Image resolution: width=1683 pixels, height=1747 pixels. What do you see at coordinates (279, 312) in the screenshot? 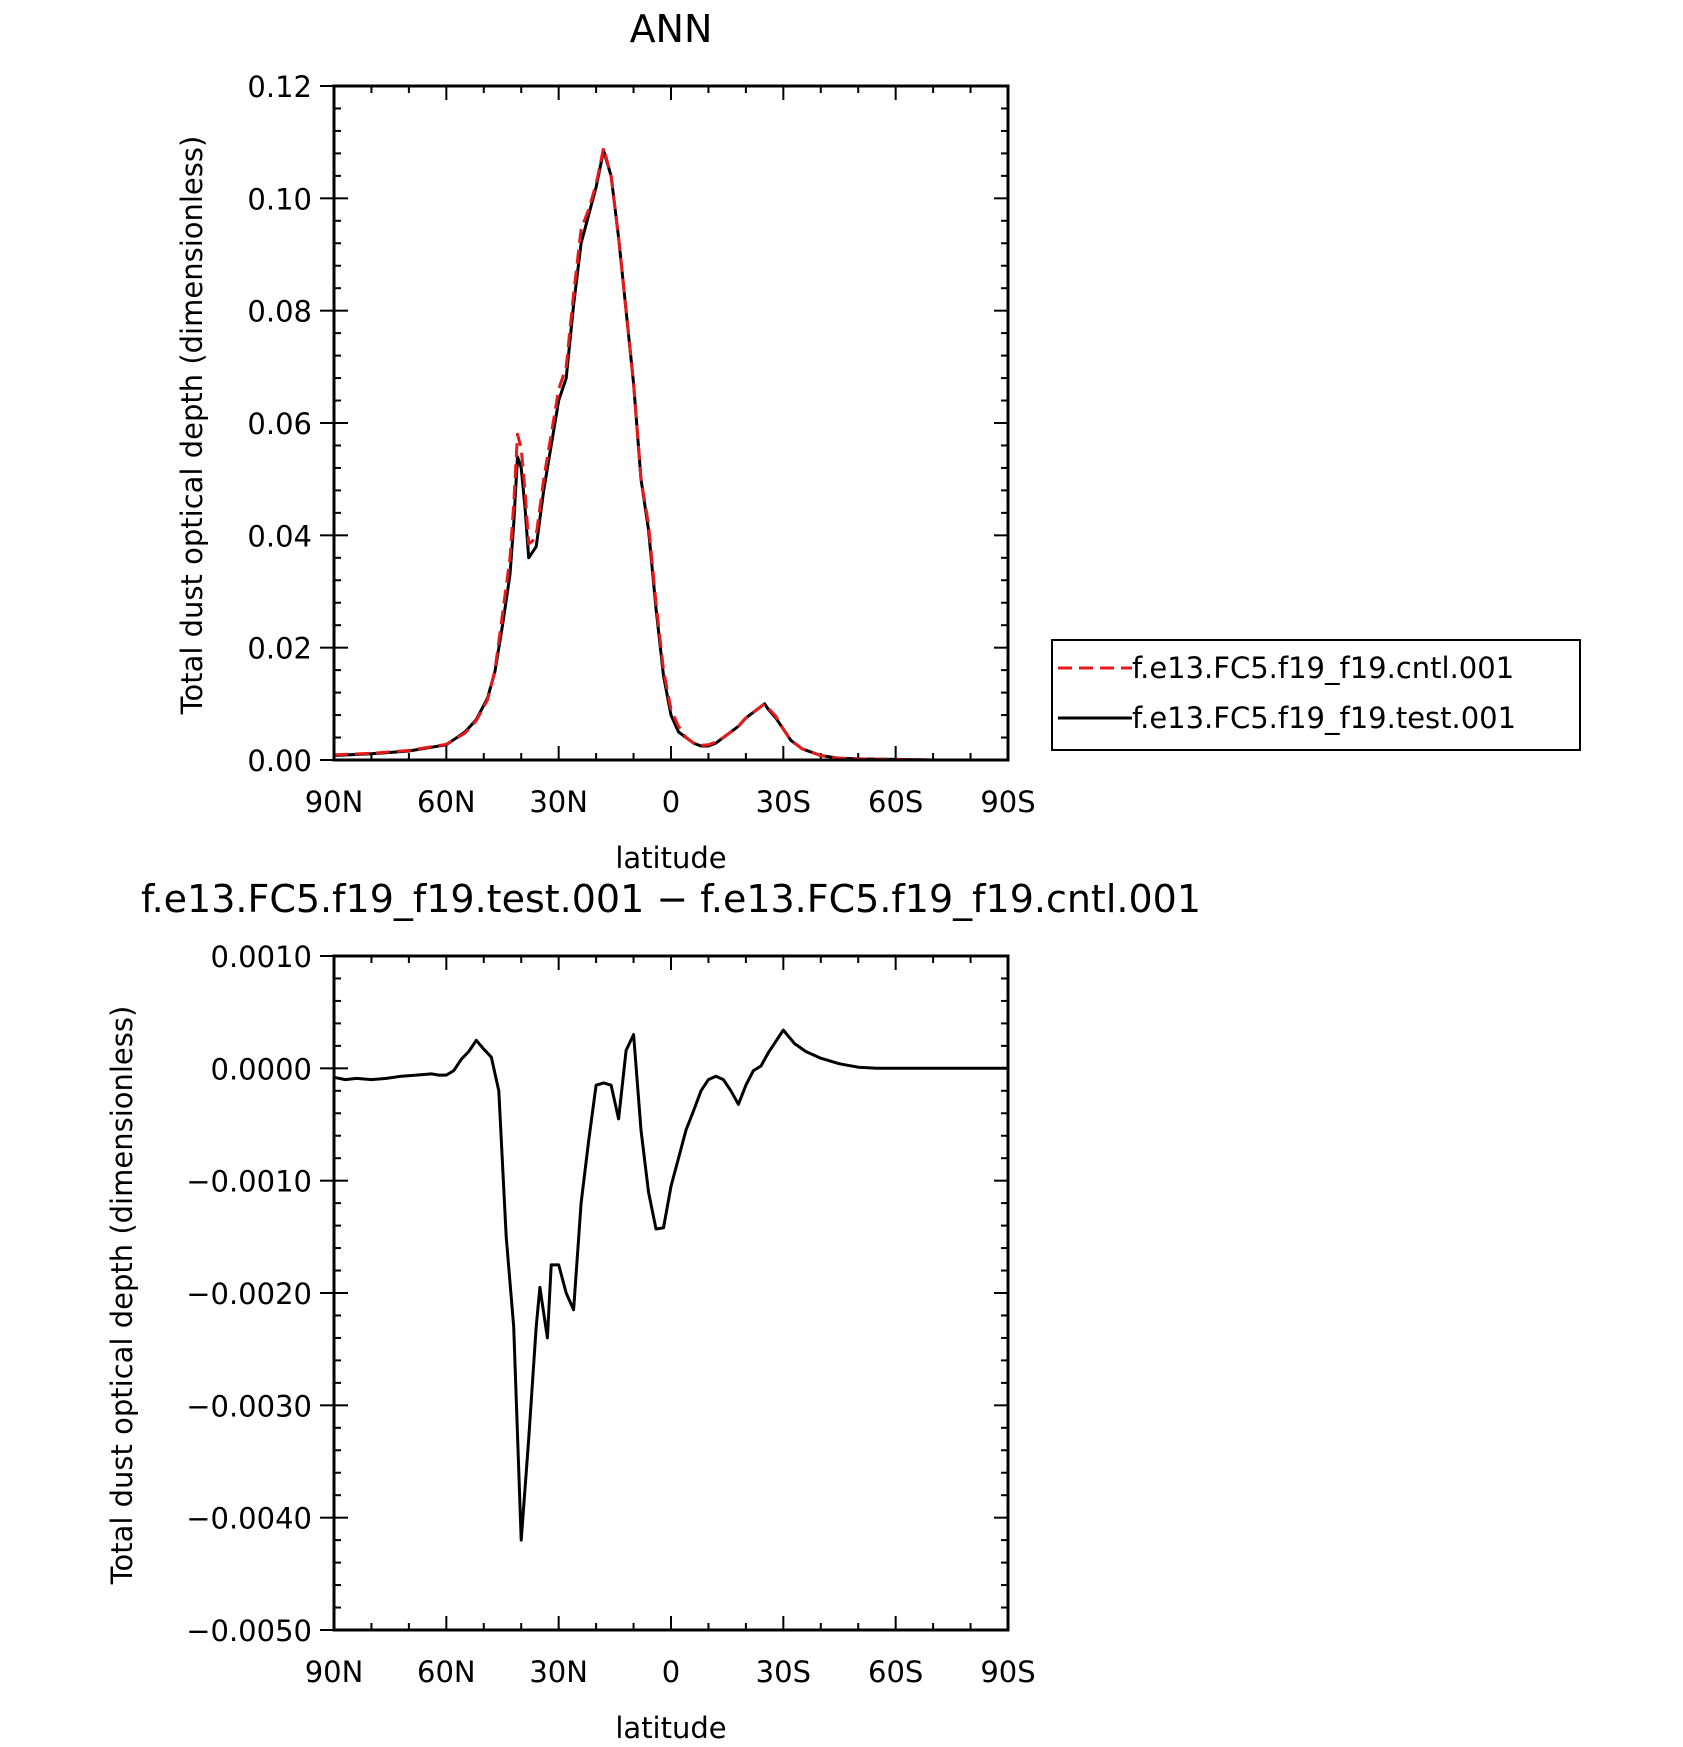
I see `top-ytick-label: 0.08` at bounding box center [279, 312].